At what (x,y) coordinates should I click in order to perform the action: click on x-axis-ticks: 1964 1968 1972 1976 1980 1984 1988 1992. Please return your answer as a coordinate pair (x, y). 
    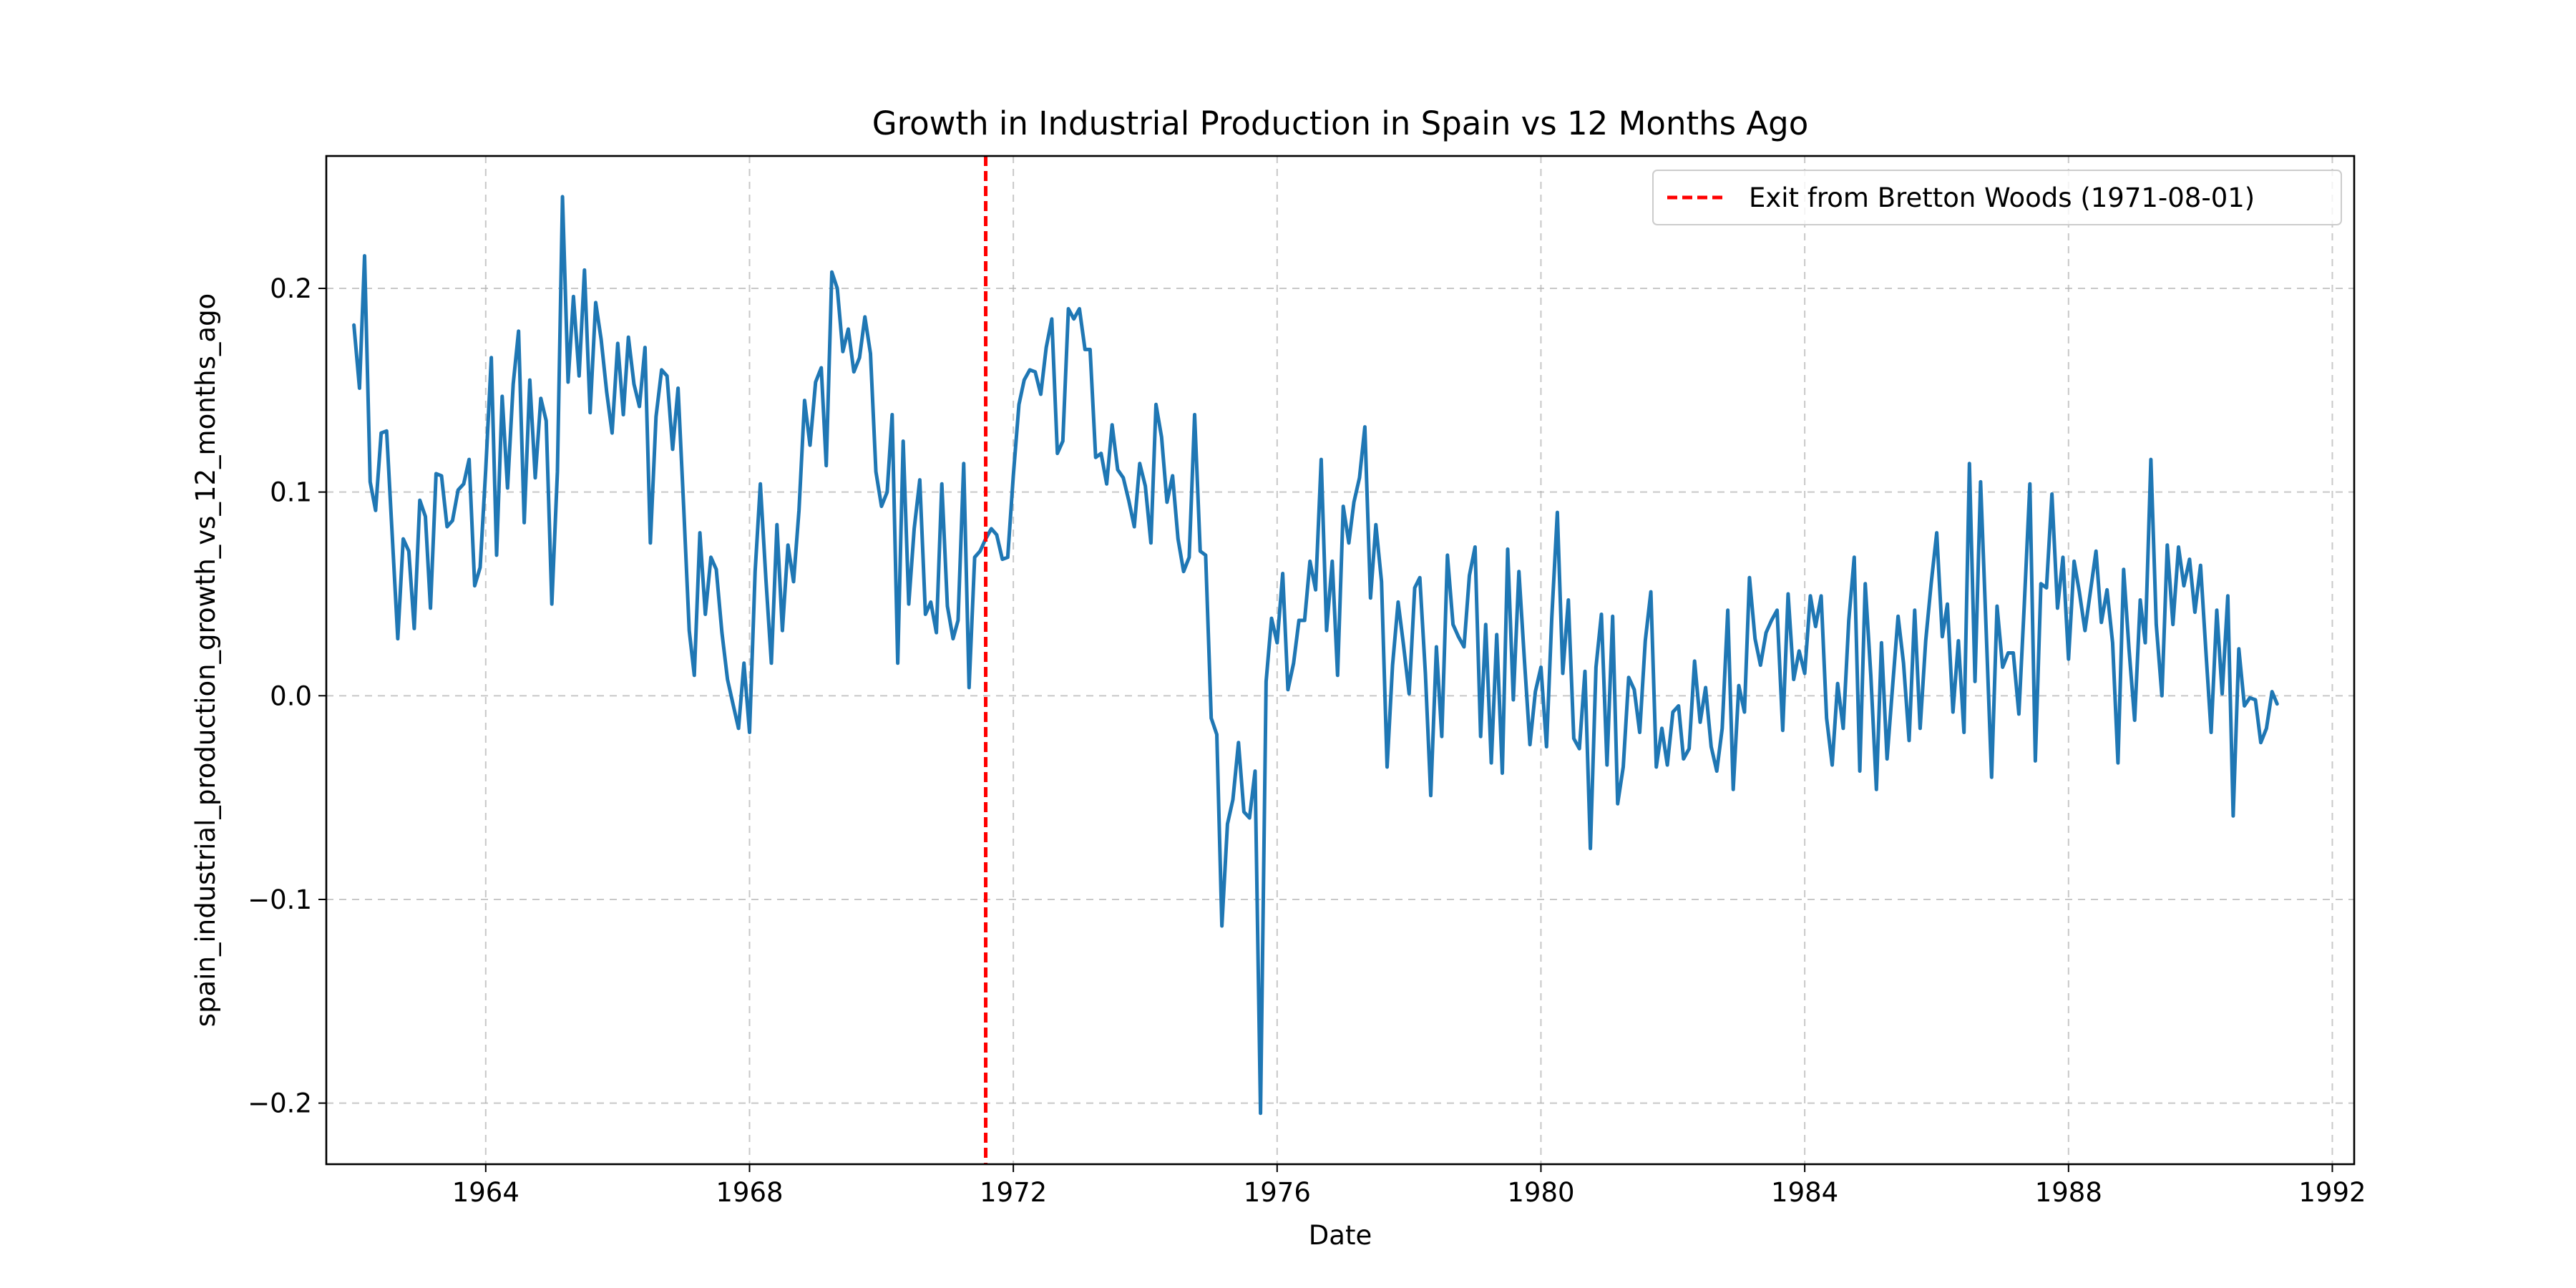
    Looking at the image, I should click on (1409, 1186).